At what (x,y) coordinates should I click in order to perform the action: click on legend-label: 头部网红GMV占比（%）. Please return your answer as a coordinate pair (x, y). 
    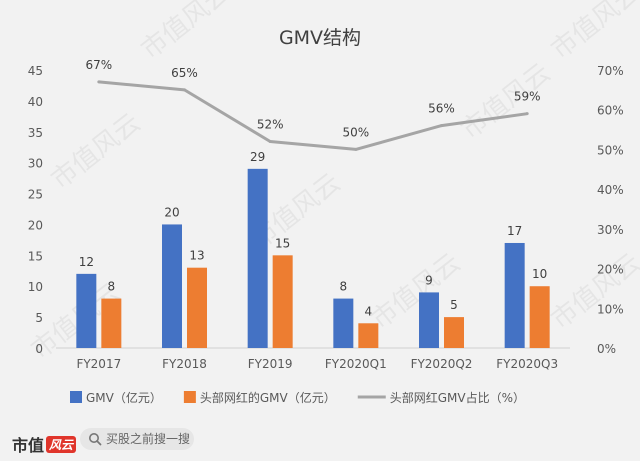
    Looking at the image, I should click on (457, 397).